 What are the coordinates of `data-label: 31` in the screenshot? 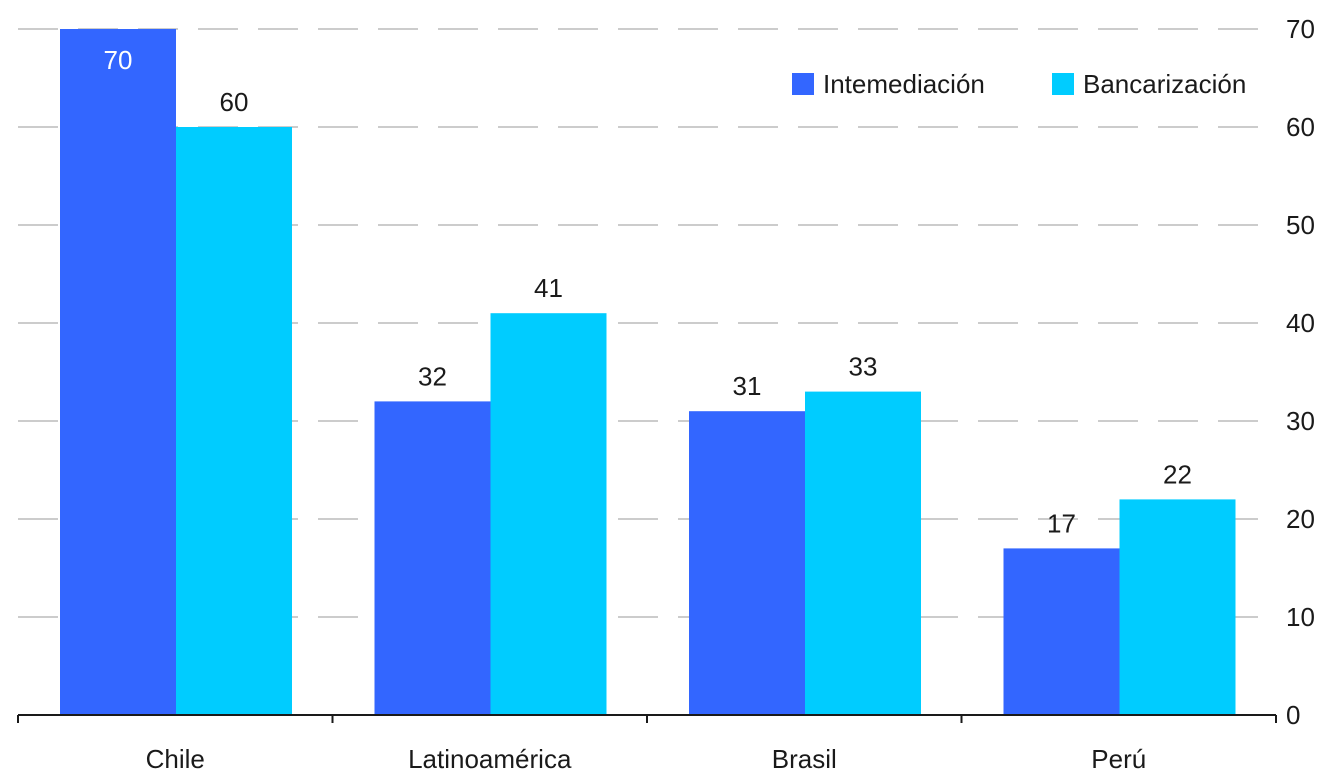 It's located at (747, 386).